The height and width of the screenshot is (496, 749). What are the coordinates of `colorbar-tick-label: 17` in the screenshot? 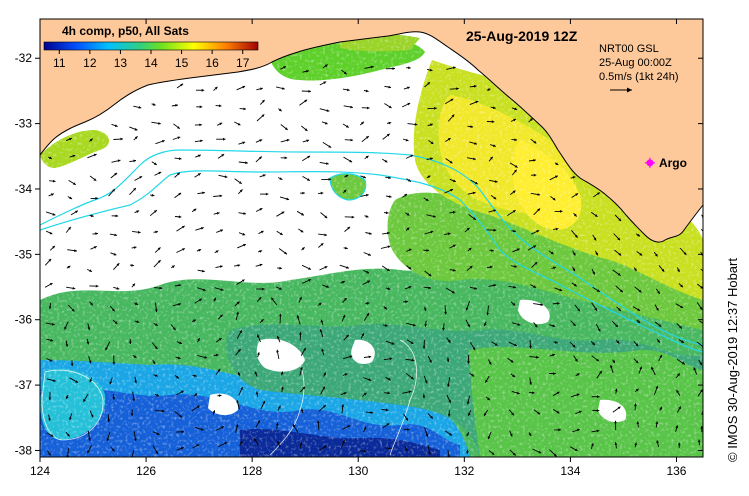 It's located at (243, 63).